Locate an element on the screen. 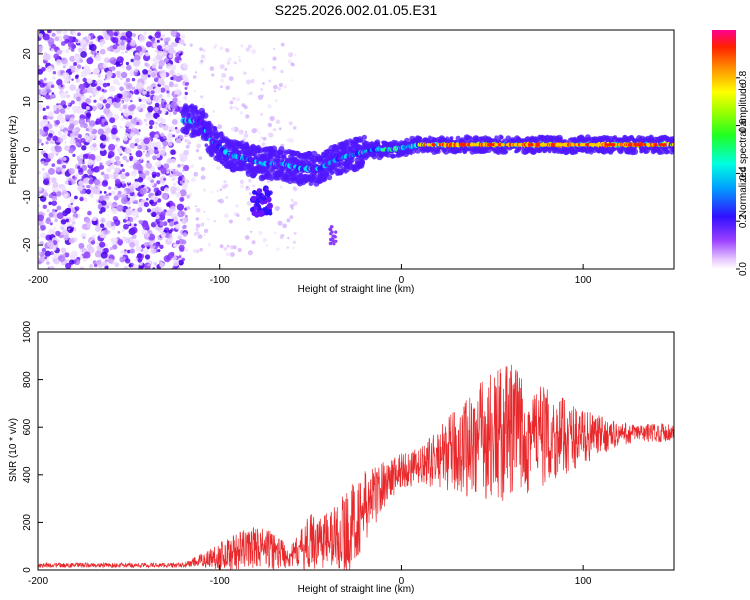 Image resolution: width=750 pixels, height=600 pixels. snr-x-axis-label: Height of straight line (km) is located at coordinates (356, 589).